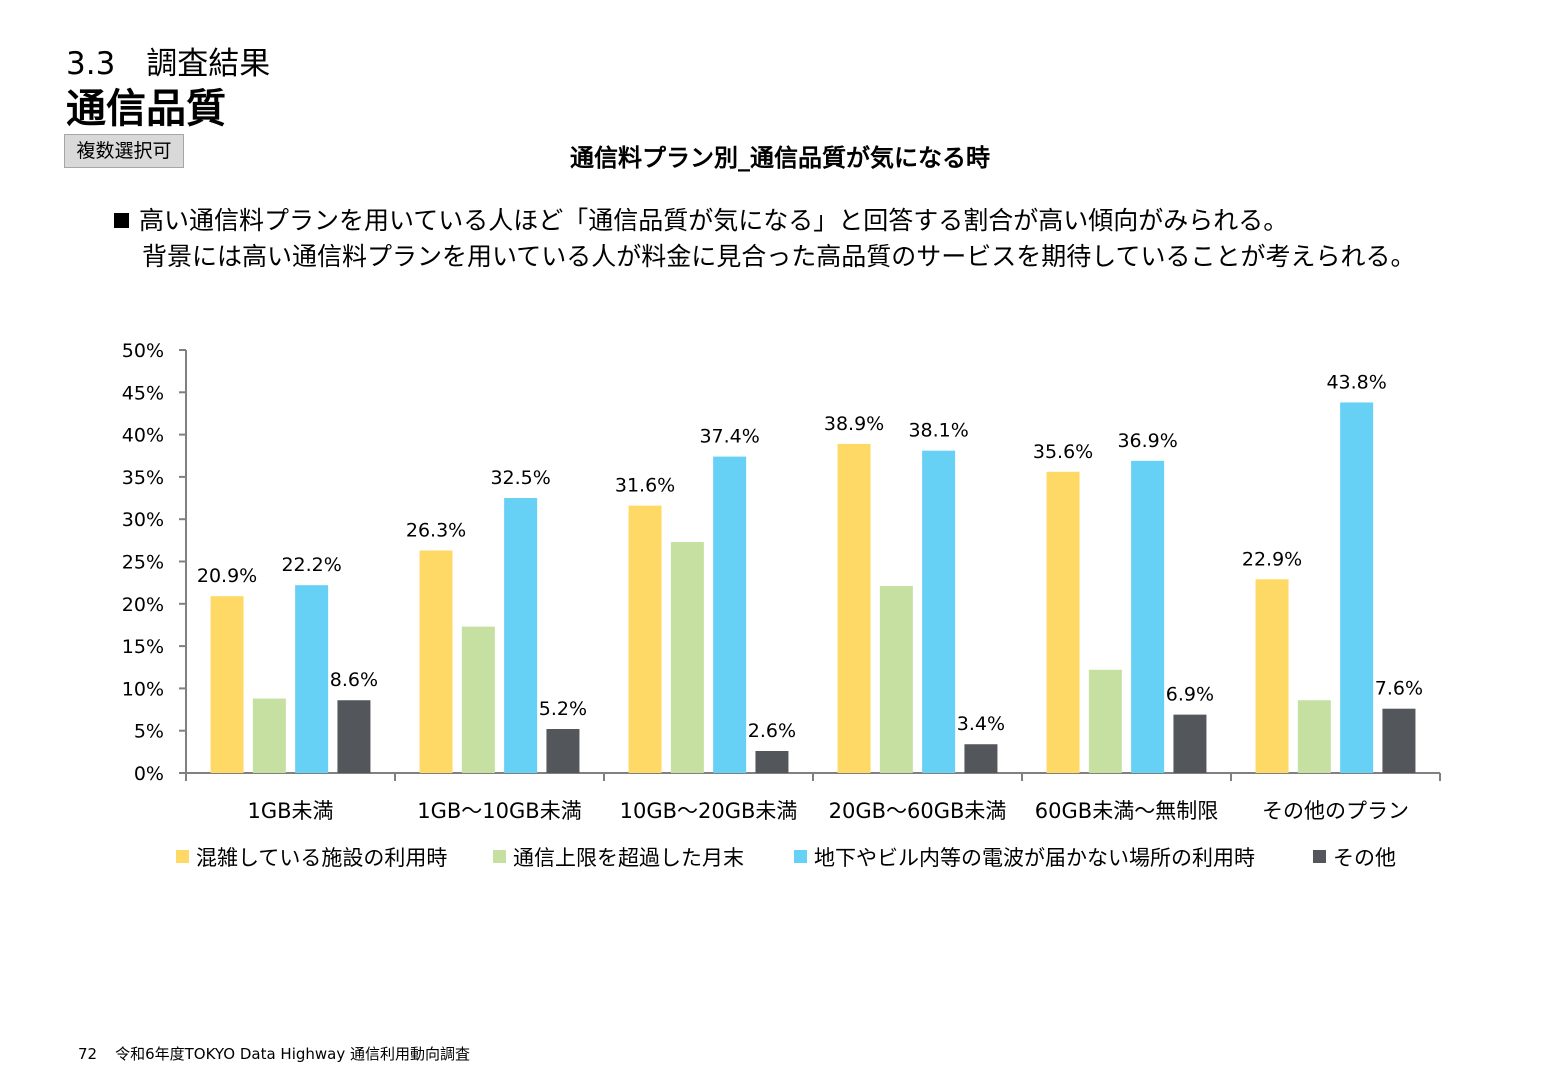  Describe the element at coordinates (121, 220) in the screenshot. I see `bullet-square-icon` at that location.